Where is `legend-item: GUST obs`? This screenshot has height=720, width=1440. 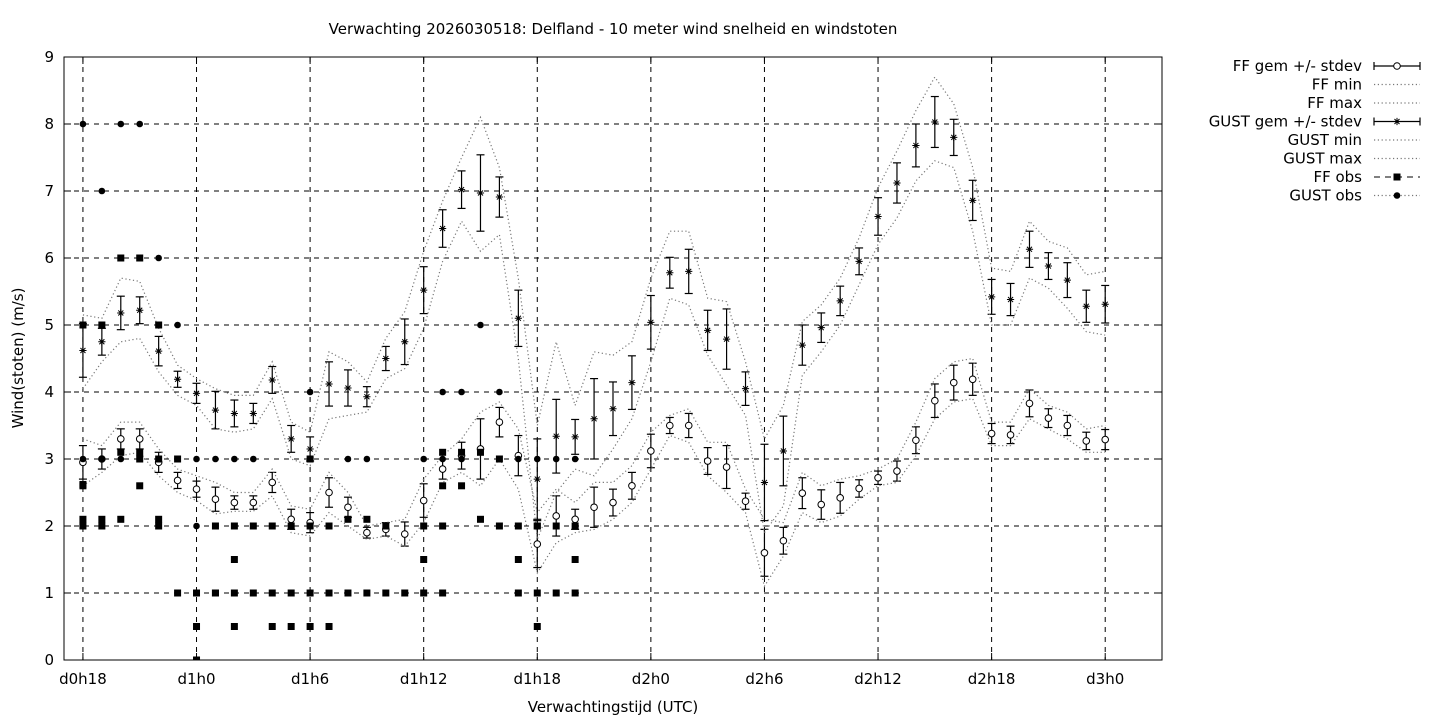 legend-item: GUST obs is located at coordinates (1354, 196).